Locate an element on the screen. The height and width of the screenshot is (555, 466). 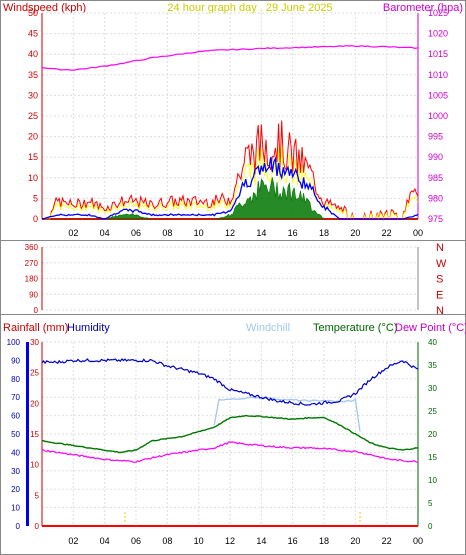
windspeed-tick-label: 0 is located at coordinates (35, 219).